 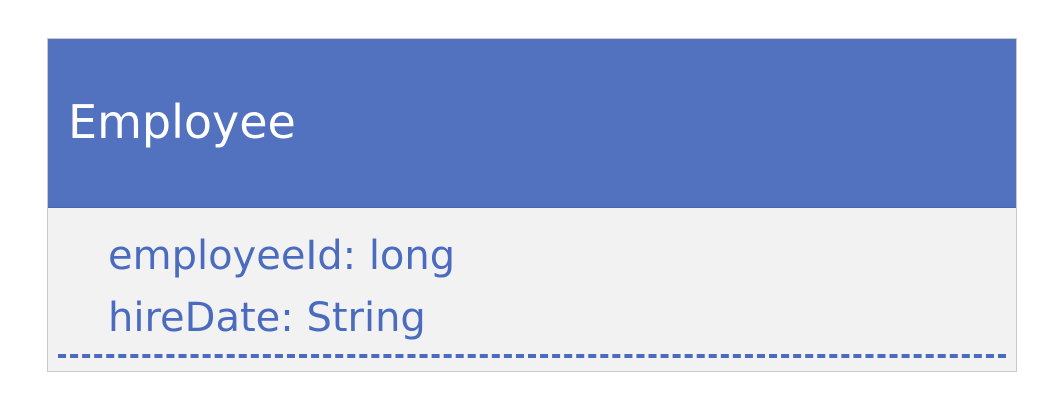 I want to click on attribute-hire-date: hireDate: String, so click(x=267, y=318).